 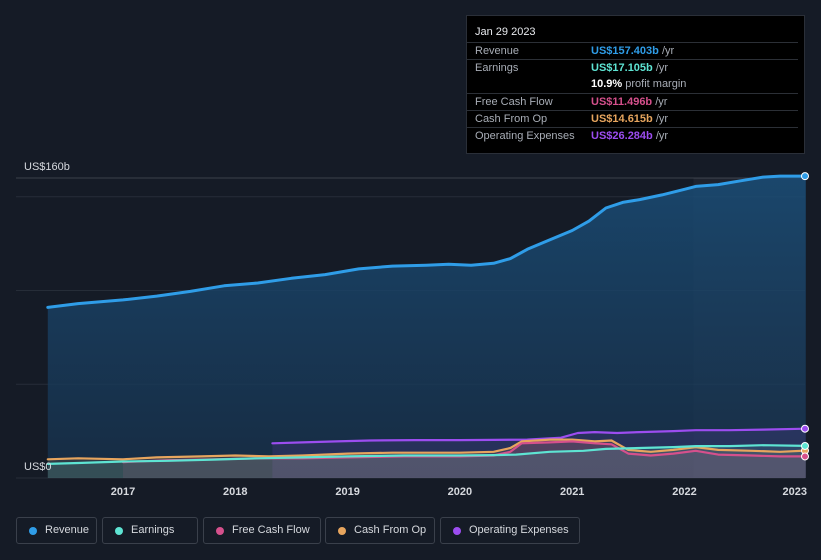 What do you see at coordinates (684, 492) in the screenshot?
I see `x-tick-label: 2022` at bounding box center [684, 492].